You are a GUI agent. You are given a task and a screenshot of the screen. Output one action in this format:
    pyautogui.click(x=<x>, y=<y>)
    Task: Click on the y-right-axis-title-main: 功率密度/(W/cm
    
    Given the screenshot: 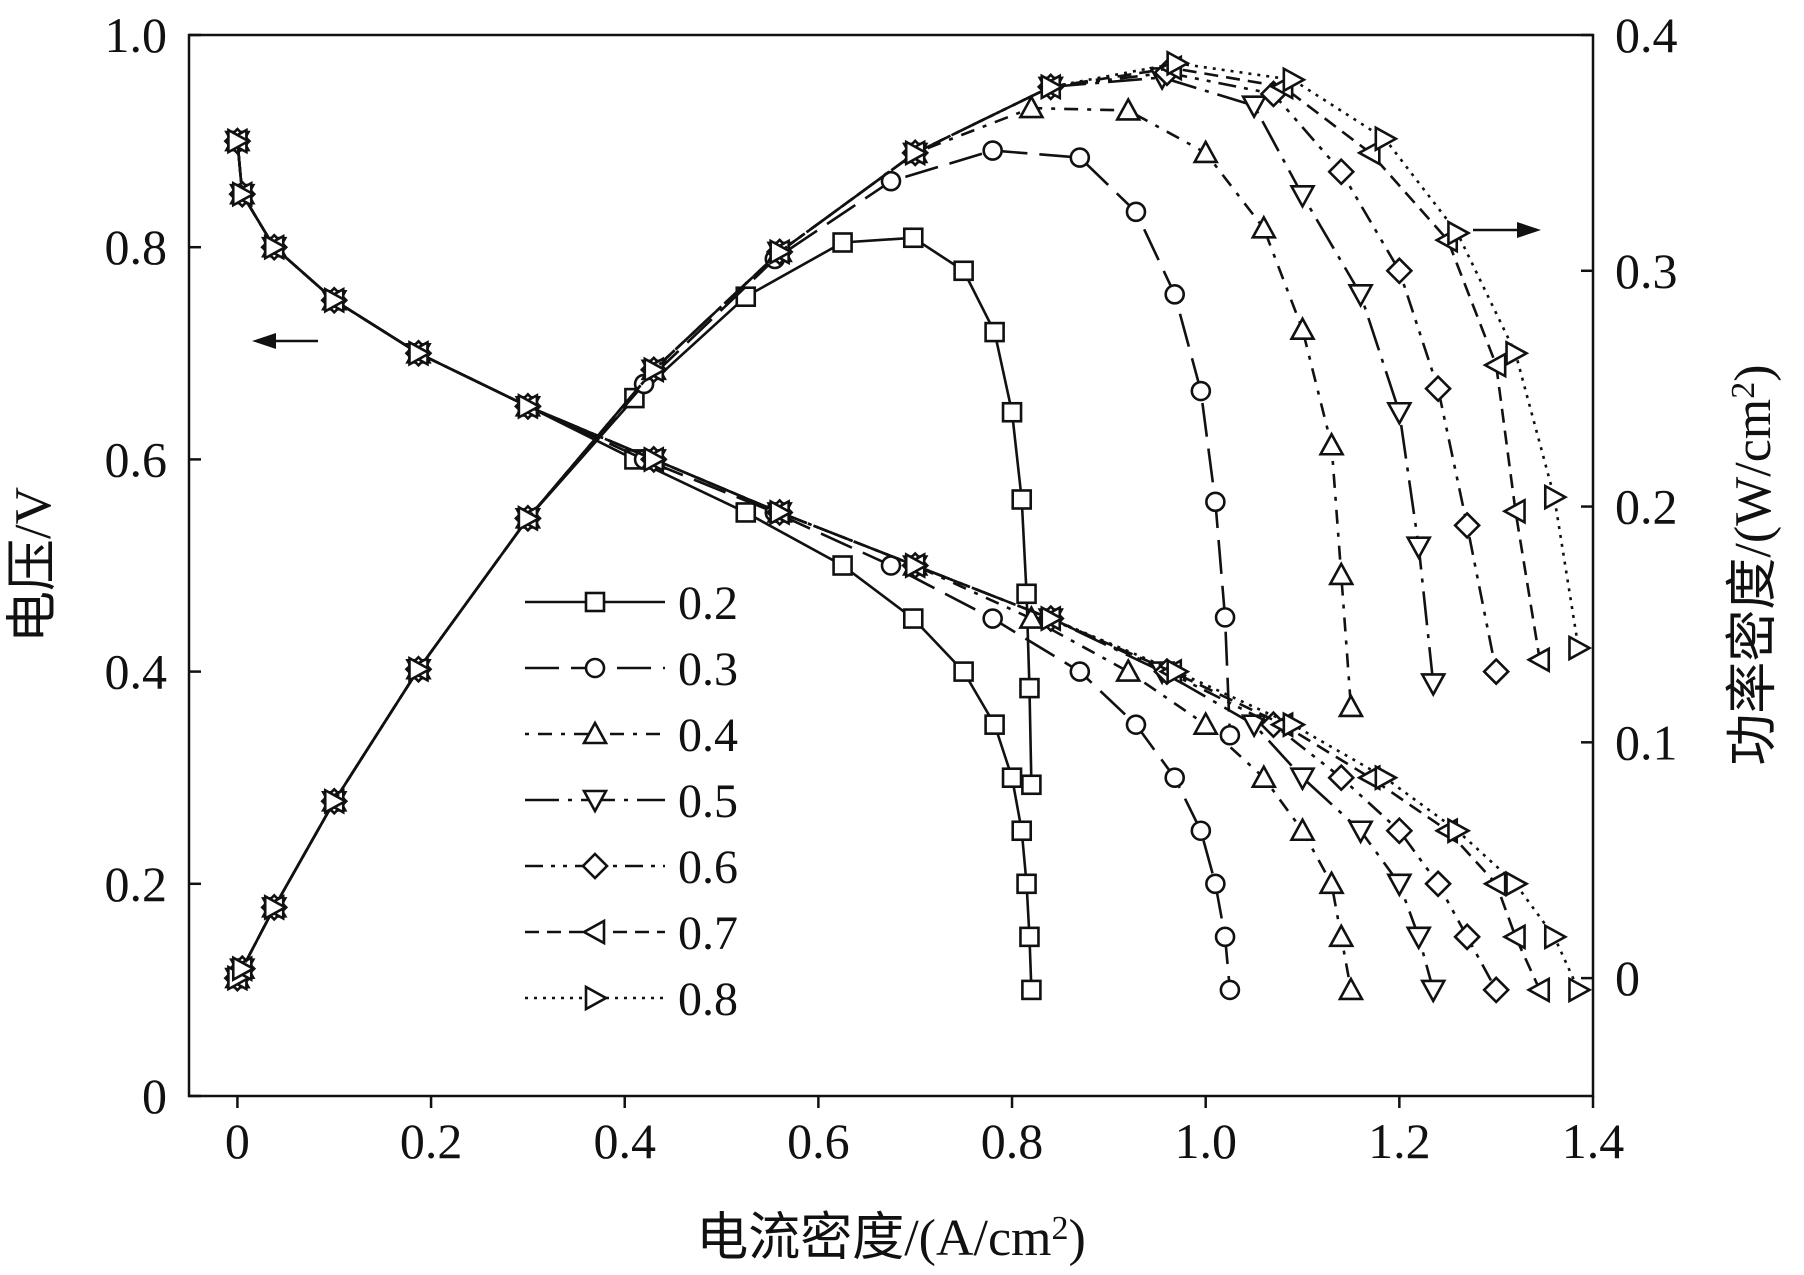 What is the action you would take?
    pyautogui.click(x=1753, y=582)
    